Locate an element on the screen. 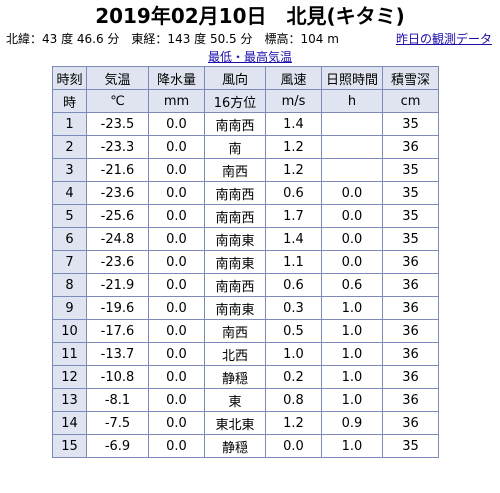 The width and height of the screenshot is (500, 493). cell-sunshine: 0.6 is located at coordinates (352, 285).